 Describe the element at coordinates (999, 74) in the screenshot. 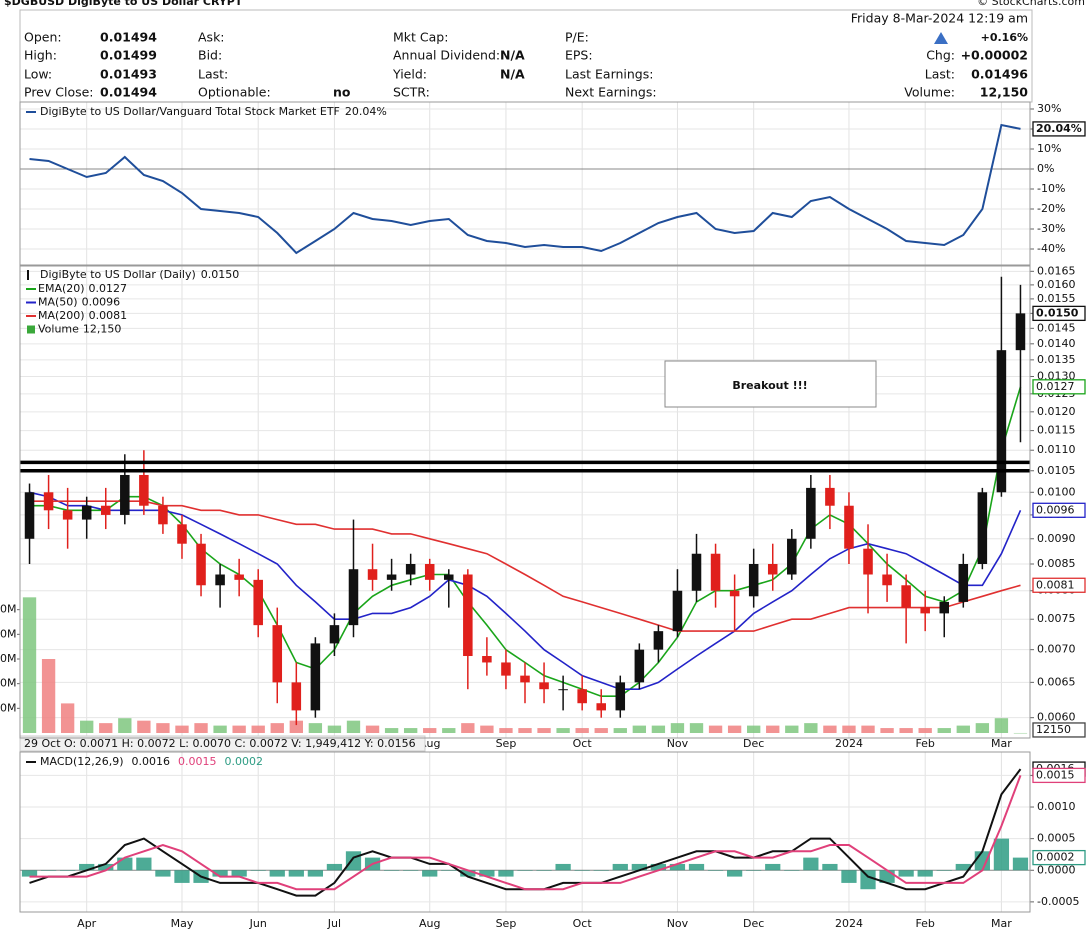

I see `field-value: 0.01496` at that location.